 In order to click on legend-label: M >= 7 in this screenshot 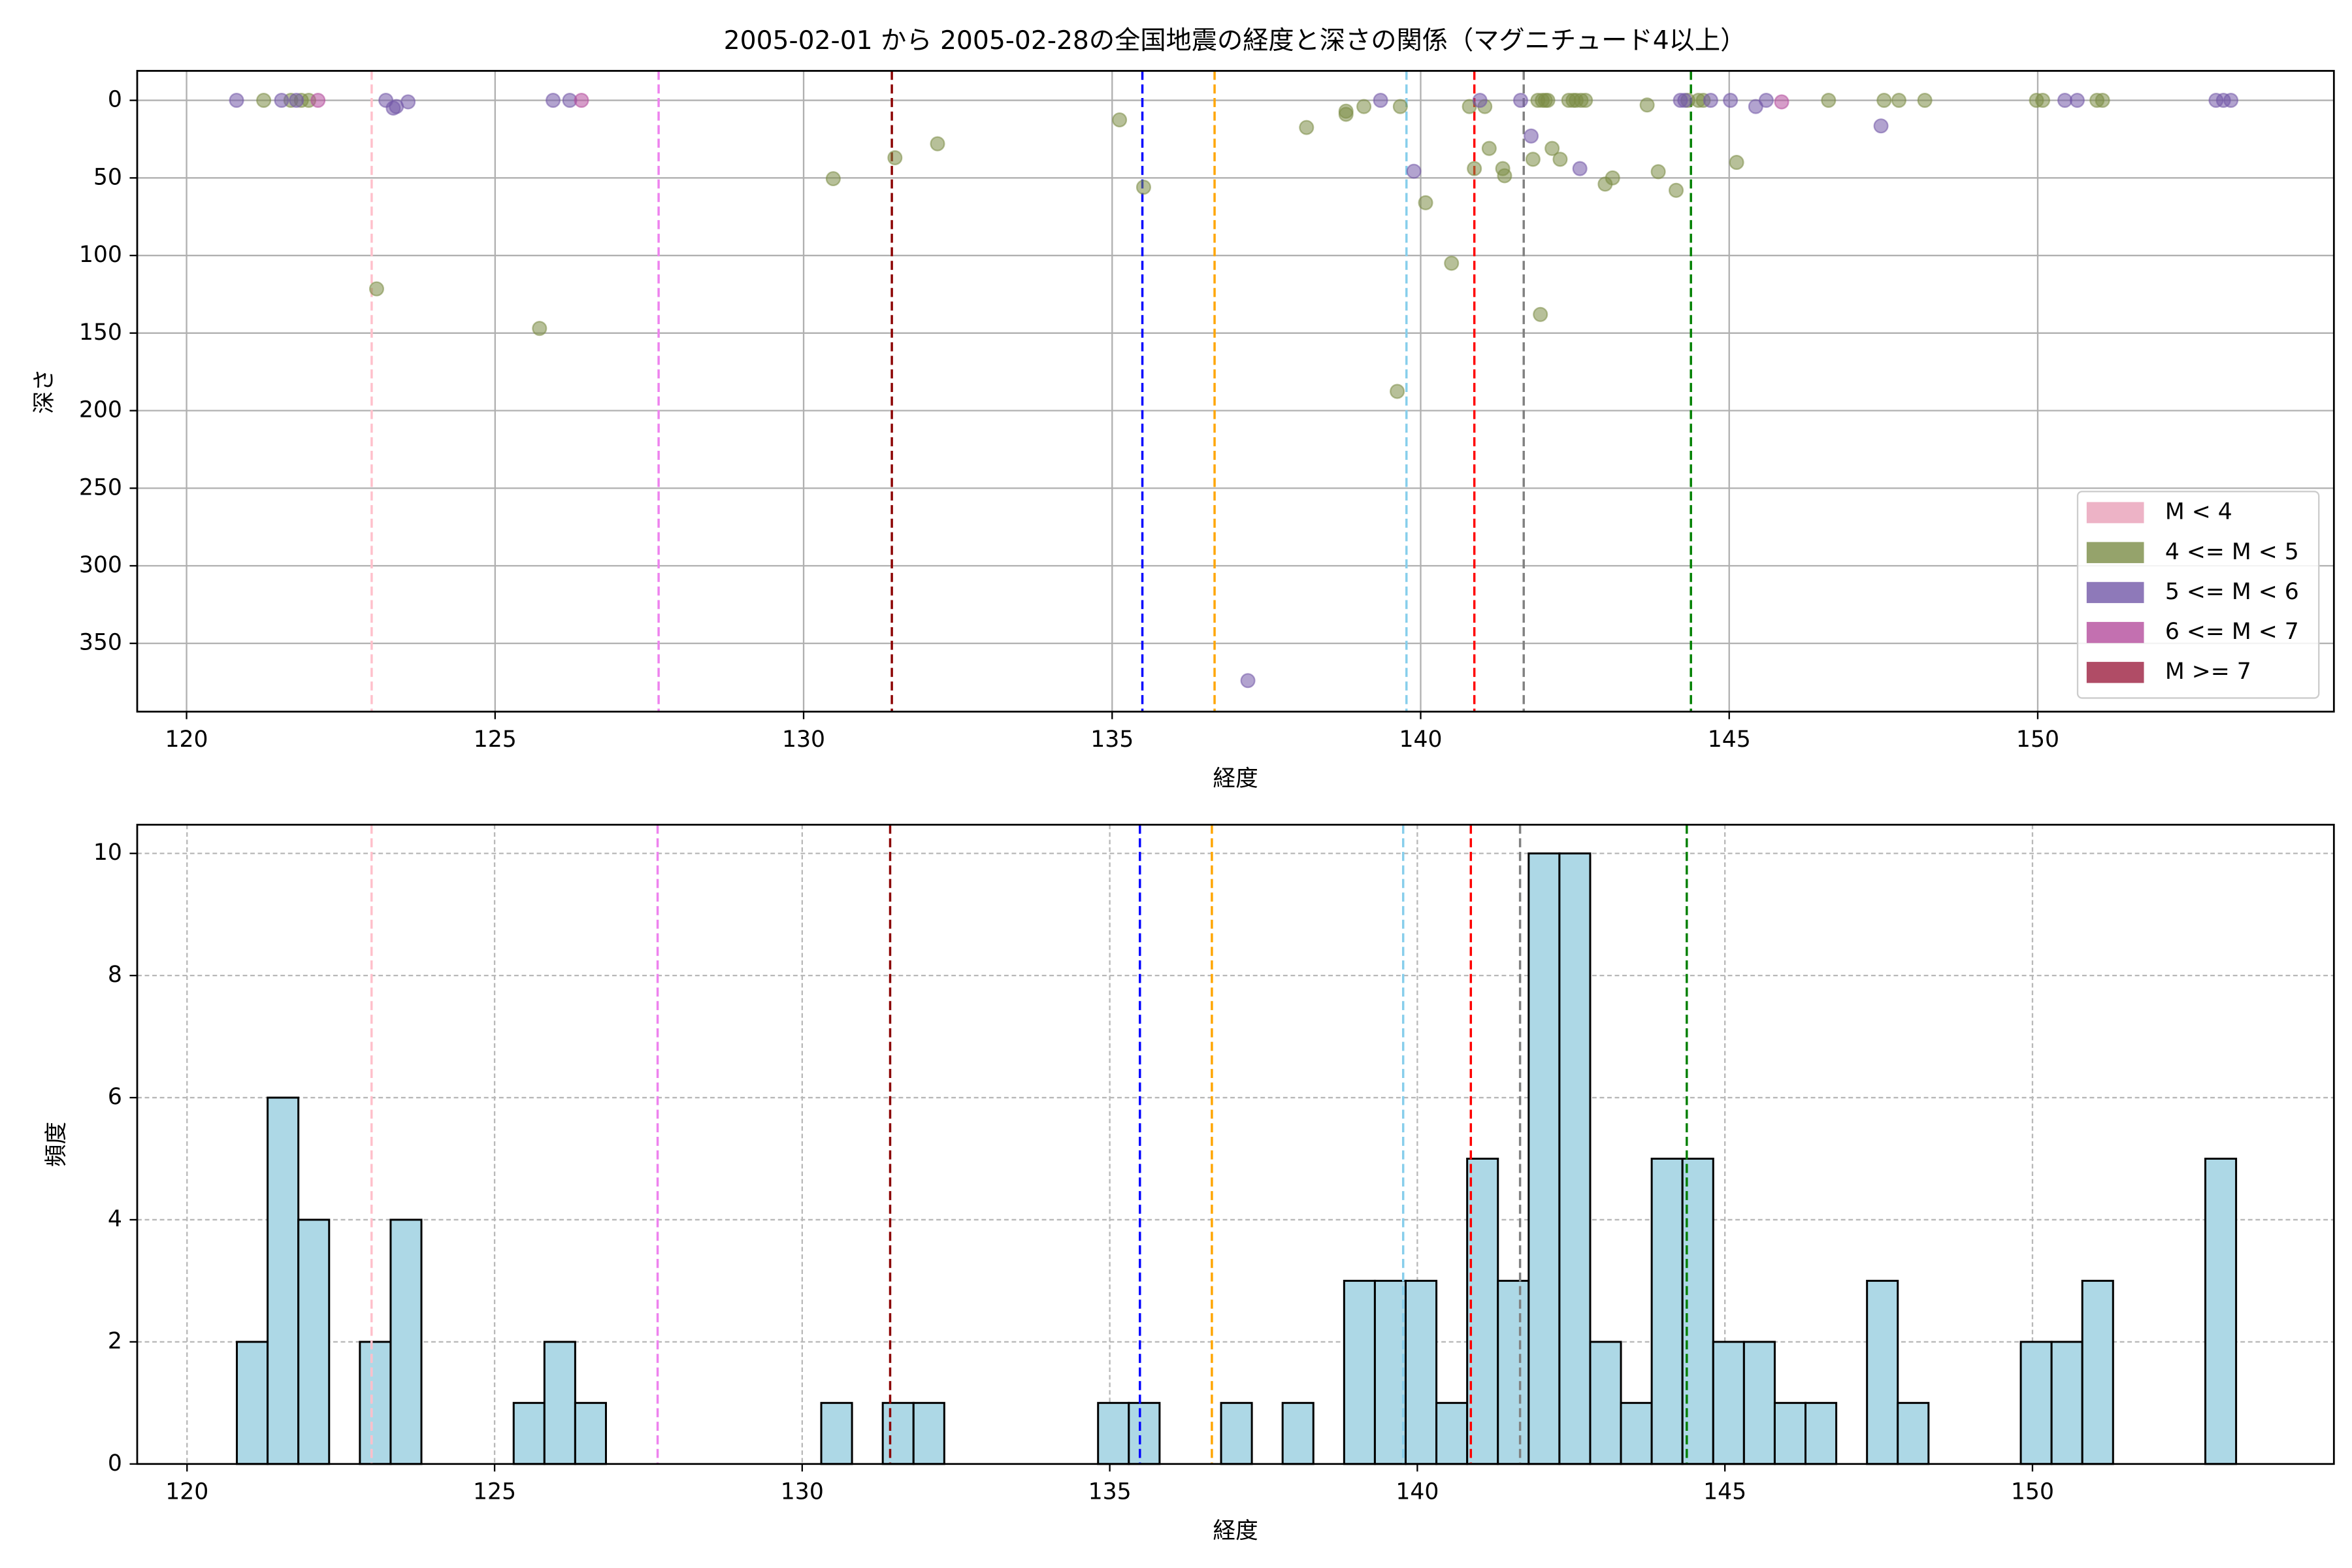, I will do `click(2208, 672)`.